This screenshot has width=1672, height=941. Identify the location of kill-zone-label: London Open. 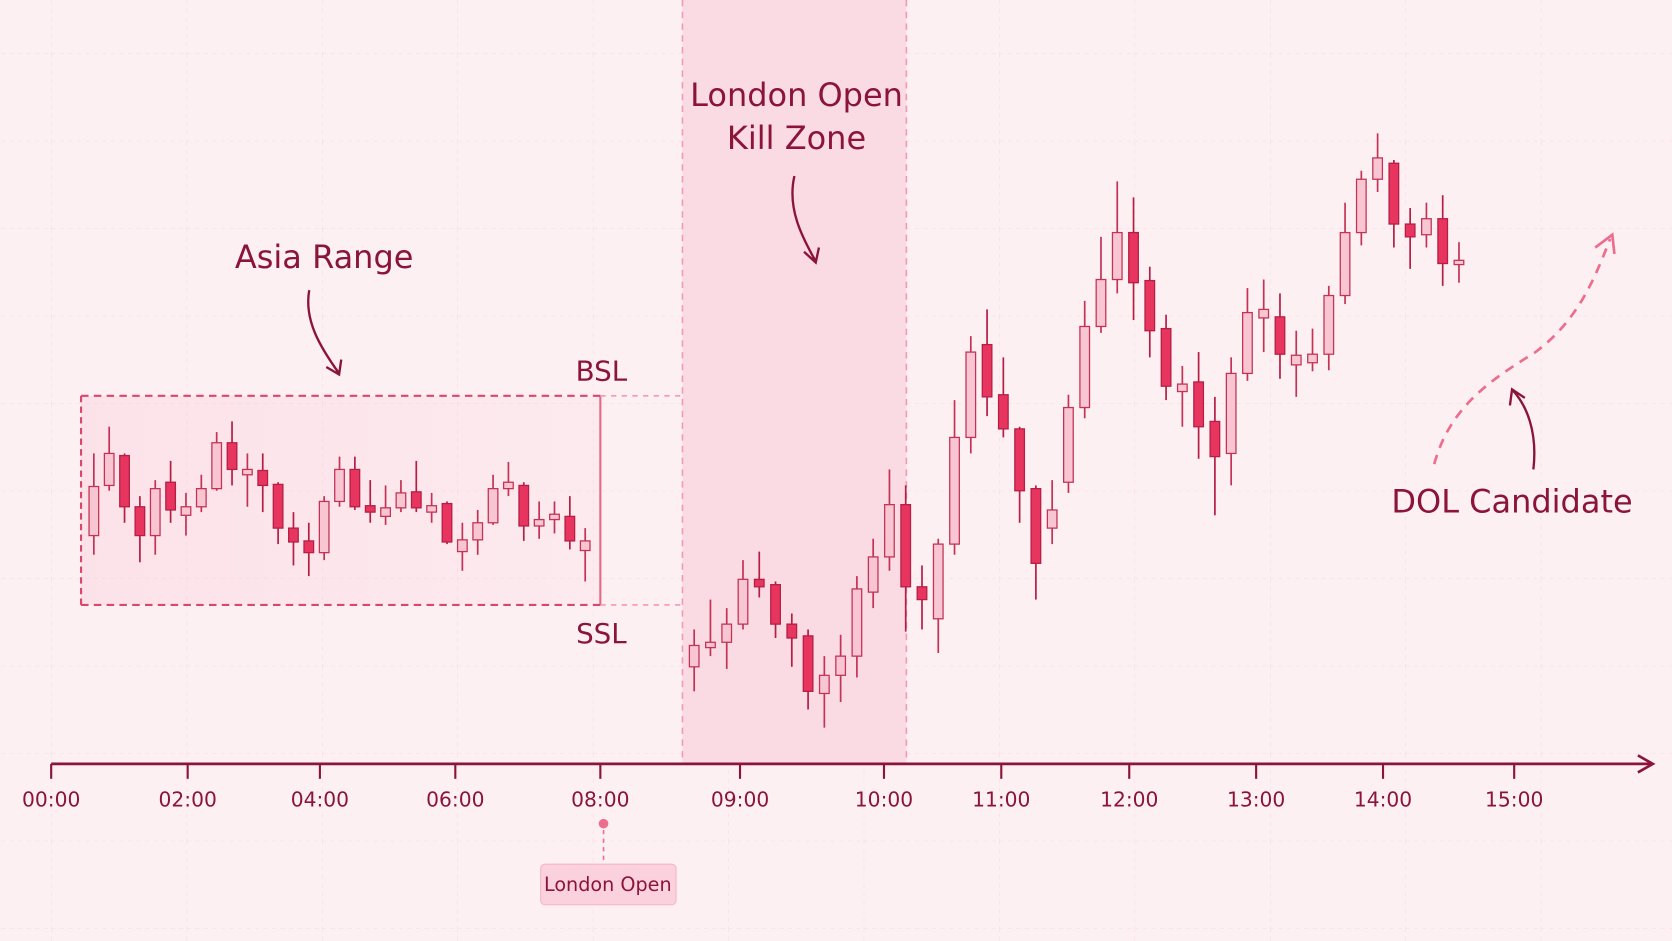
(796, 95).